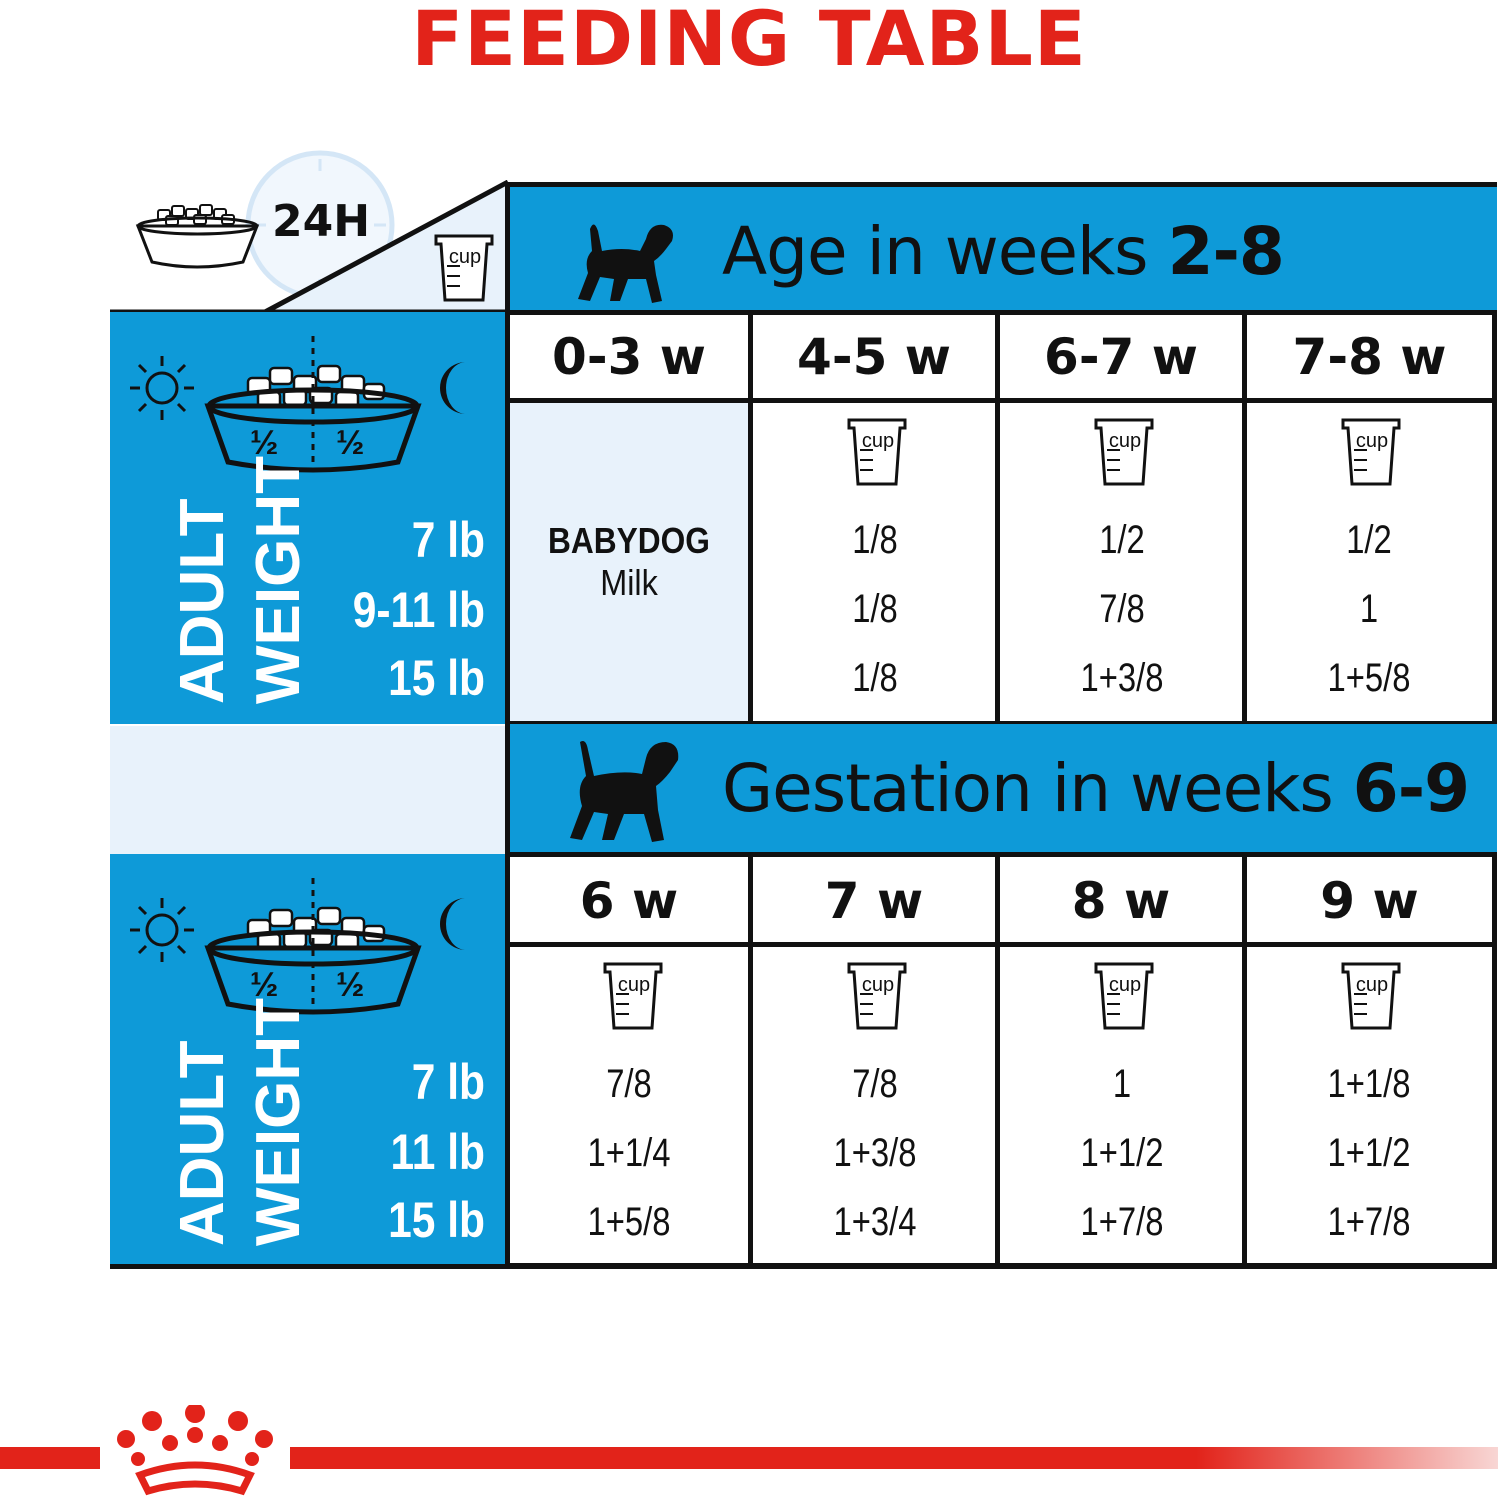  I want to click on dog-icon, so click(624, 791).